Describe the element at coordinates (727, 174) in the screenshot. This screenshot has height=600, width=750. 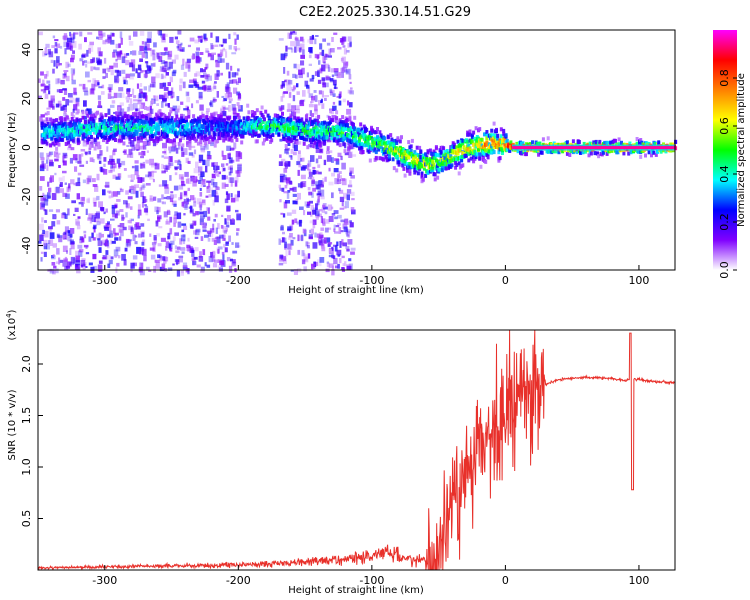
I see `colorbar-ticks: 0.00.20.40.60.8` at that location.